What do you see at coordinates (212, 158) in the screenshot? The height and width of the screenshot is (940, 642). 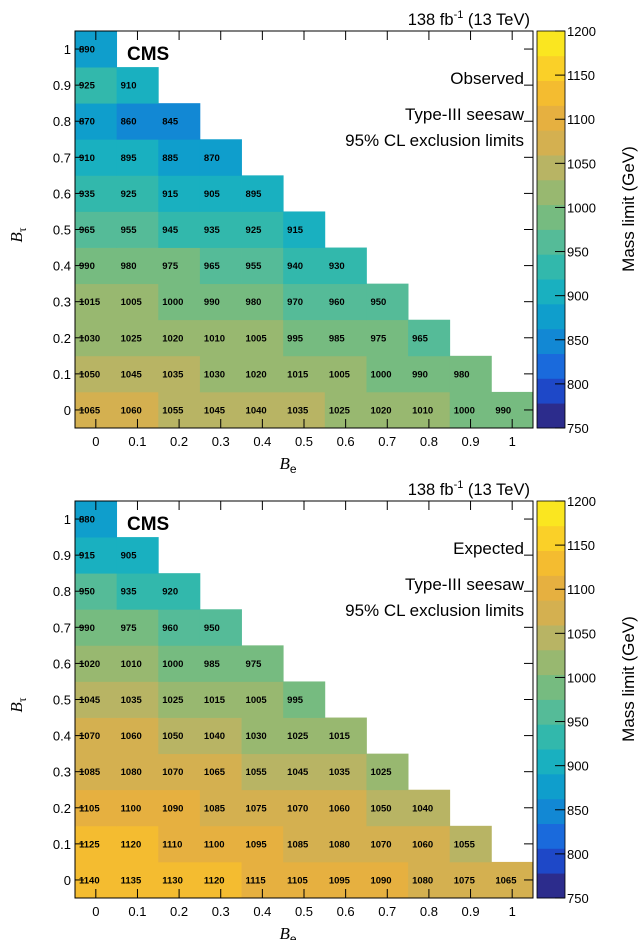 I see `cell-value-label: 870` at bounding box center [212, 158].